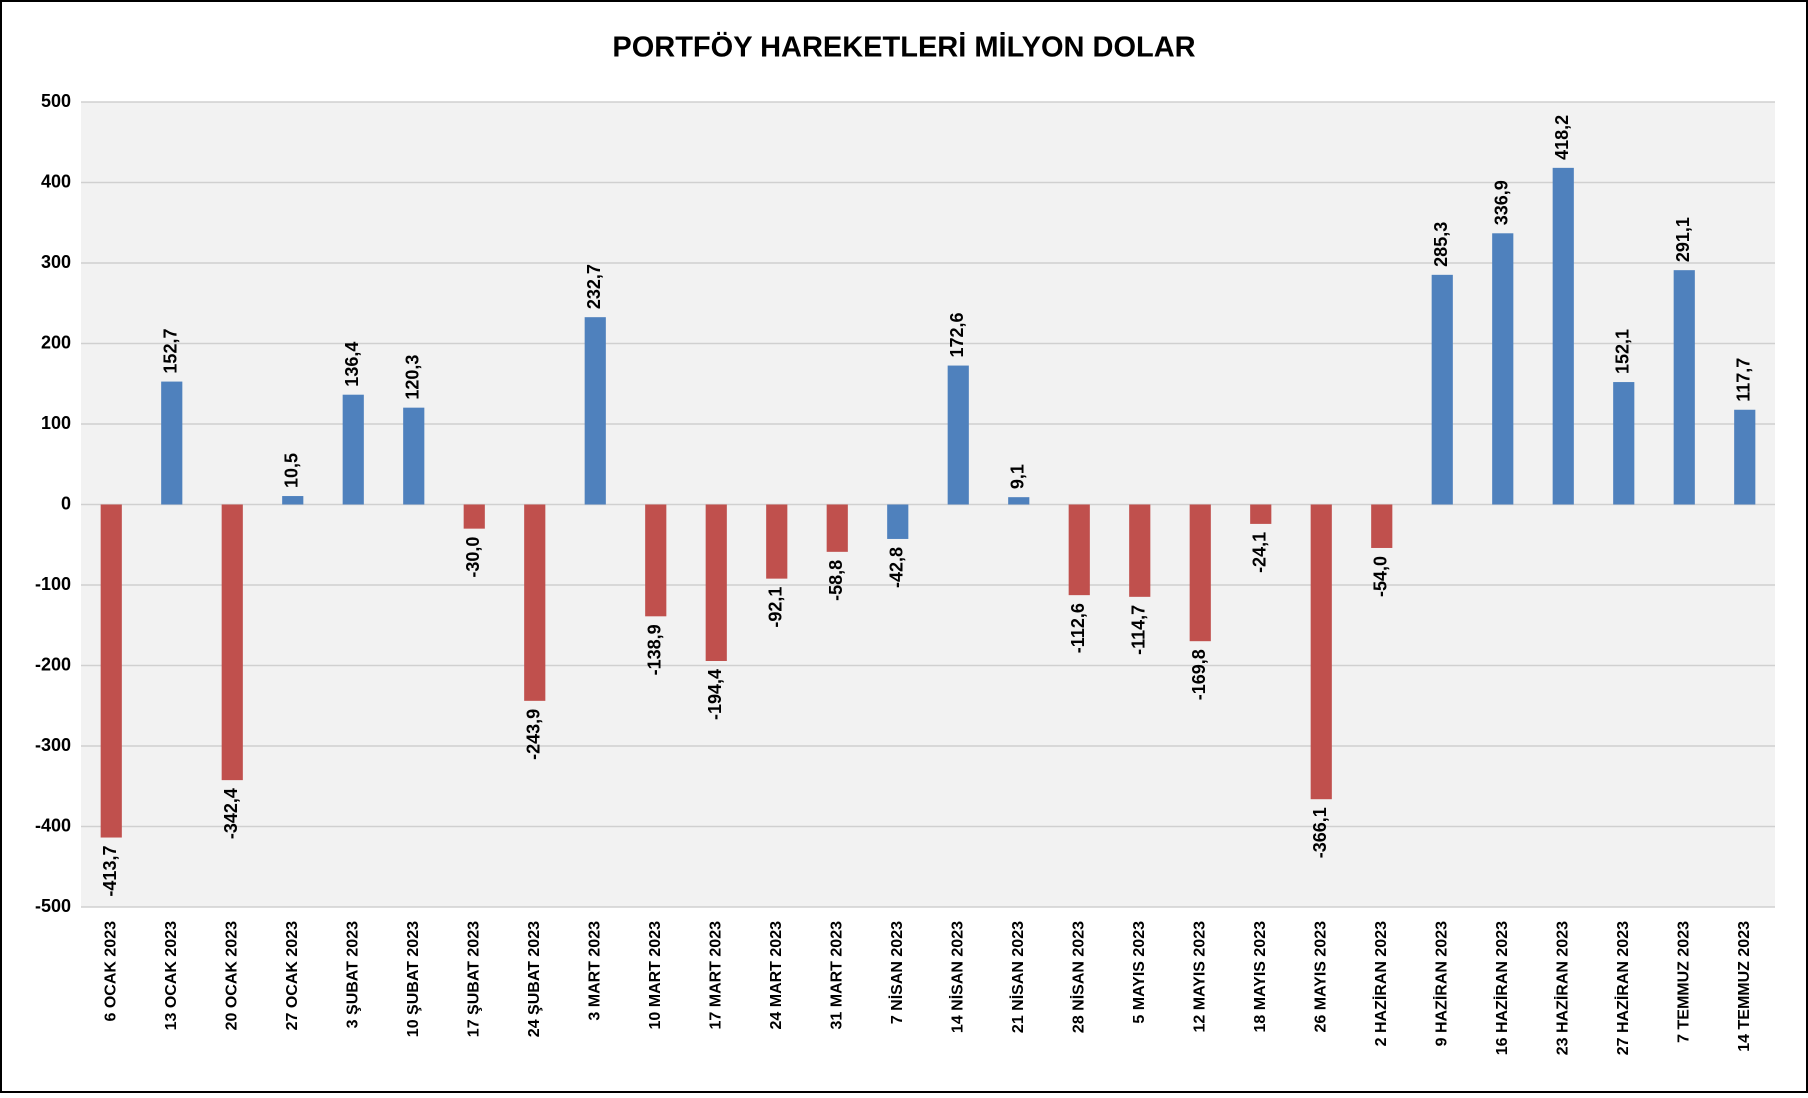  Describe the element at coordinates (836, 580) in the screenshot. I see `value-label: -58,8` at that location.